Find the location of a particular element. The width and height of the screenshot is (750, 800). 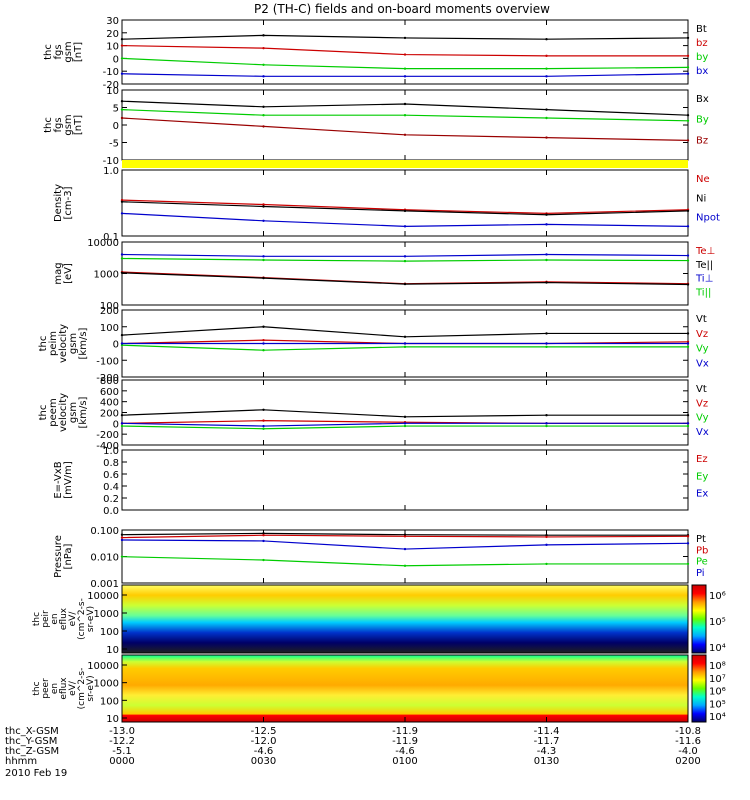

y-axis-label: mag is located at coordinates (58, 273).